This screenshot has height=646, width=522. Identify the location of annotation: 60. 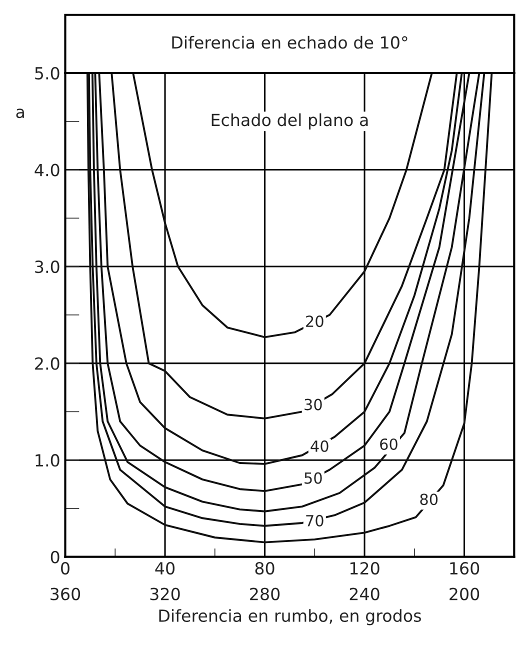
(389, 444).